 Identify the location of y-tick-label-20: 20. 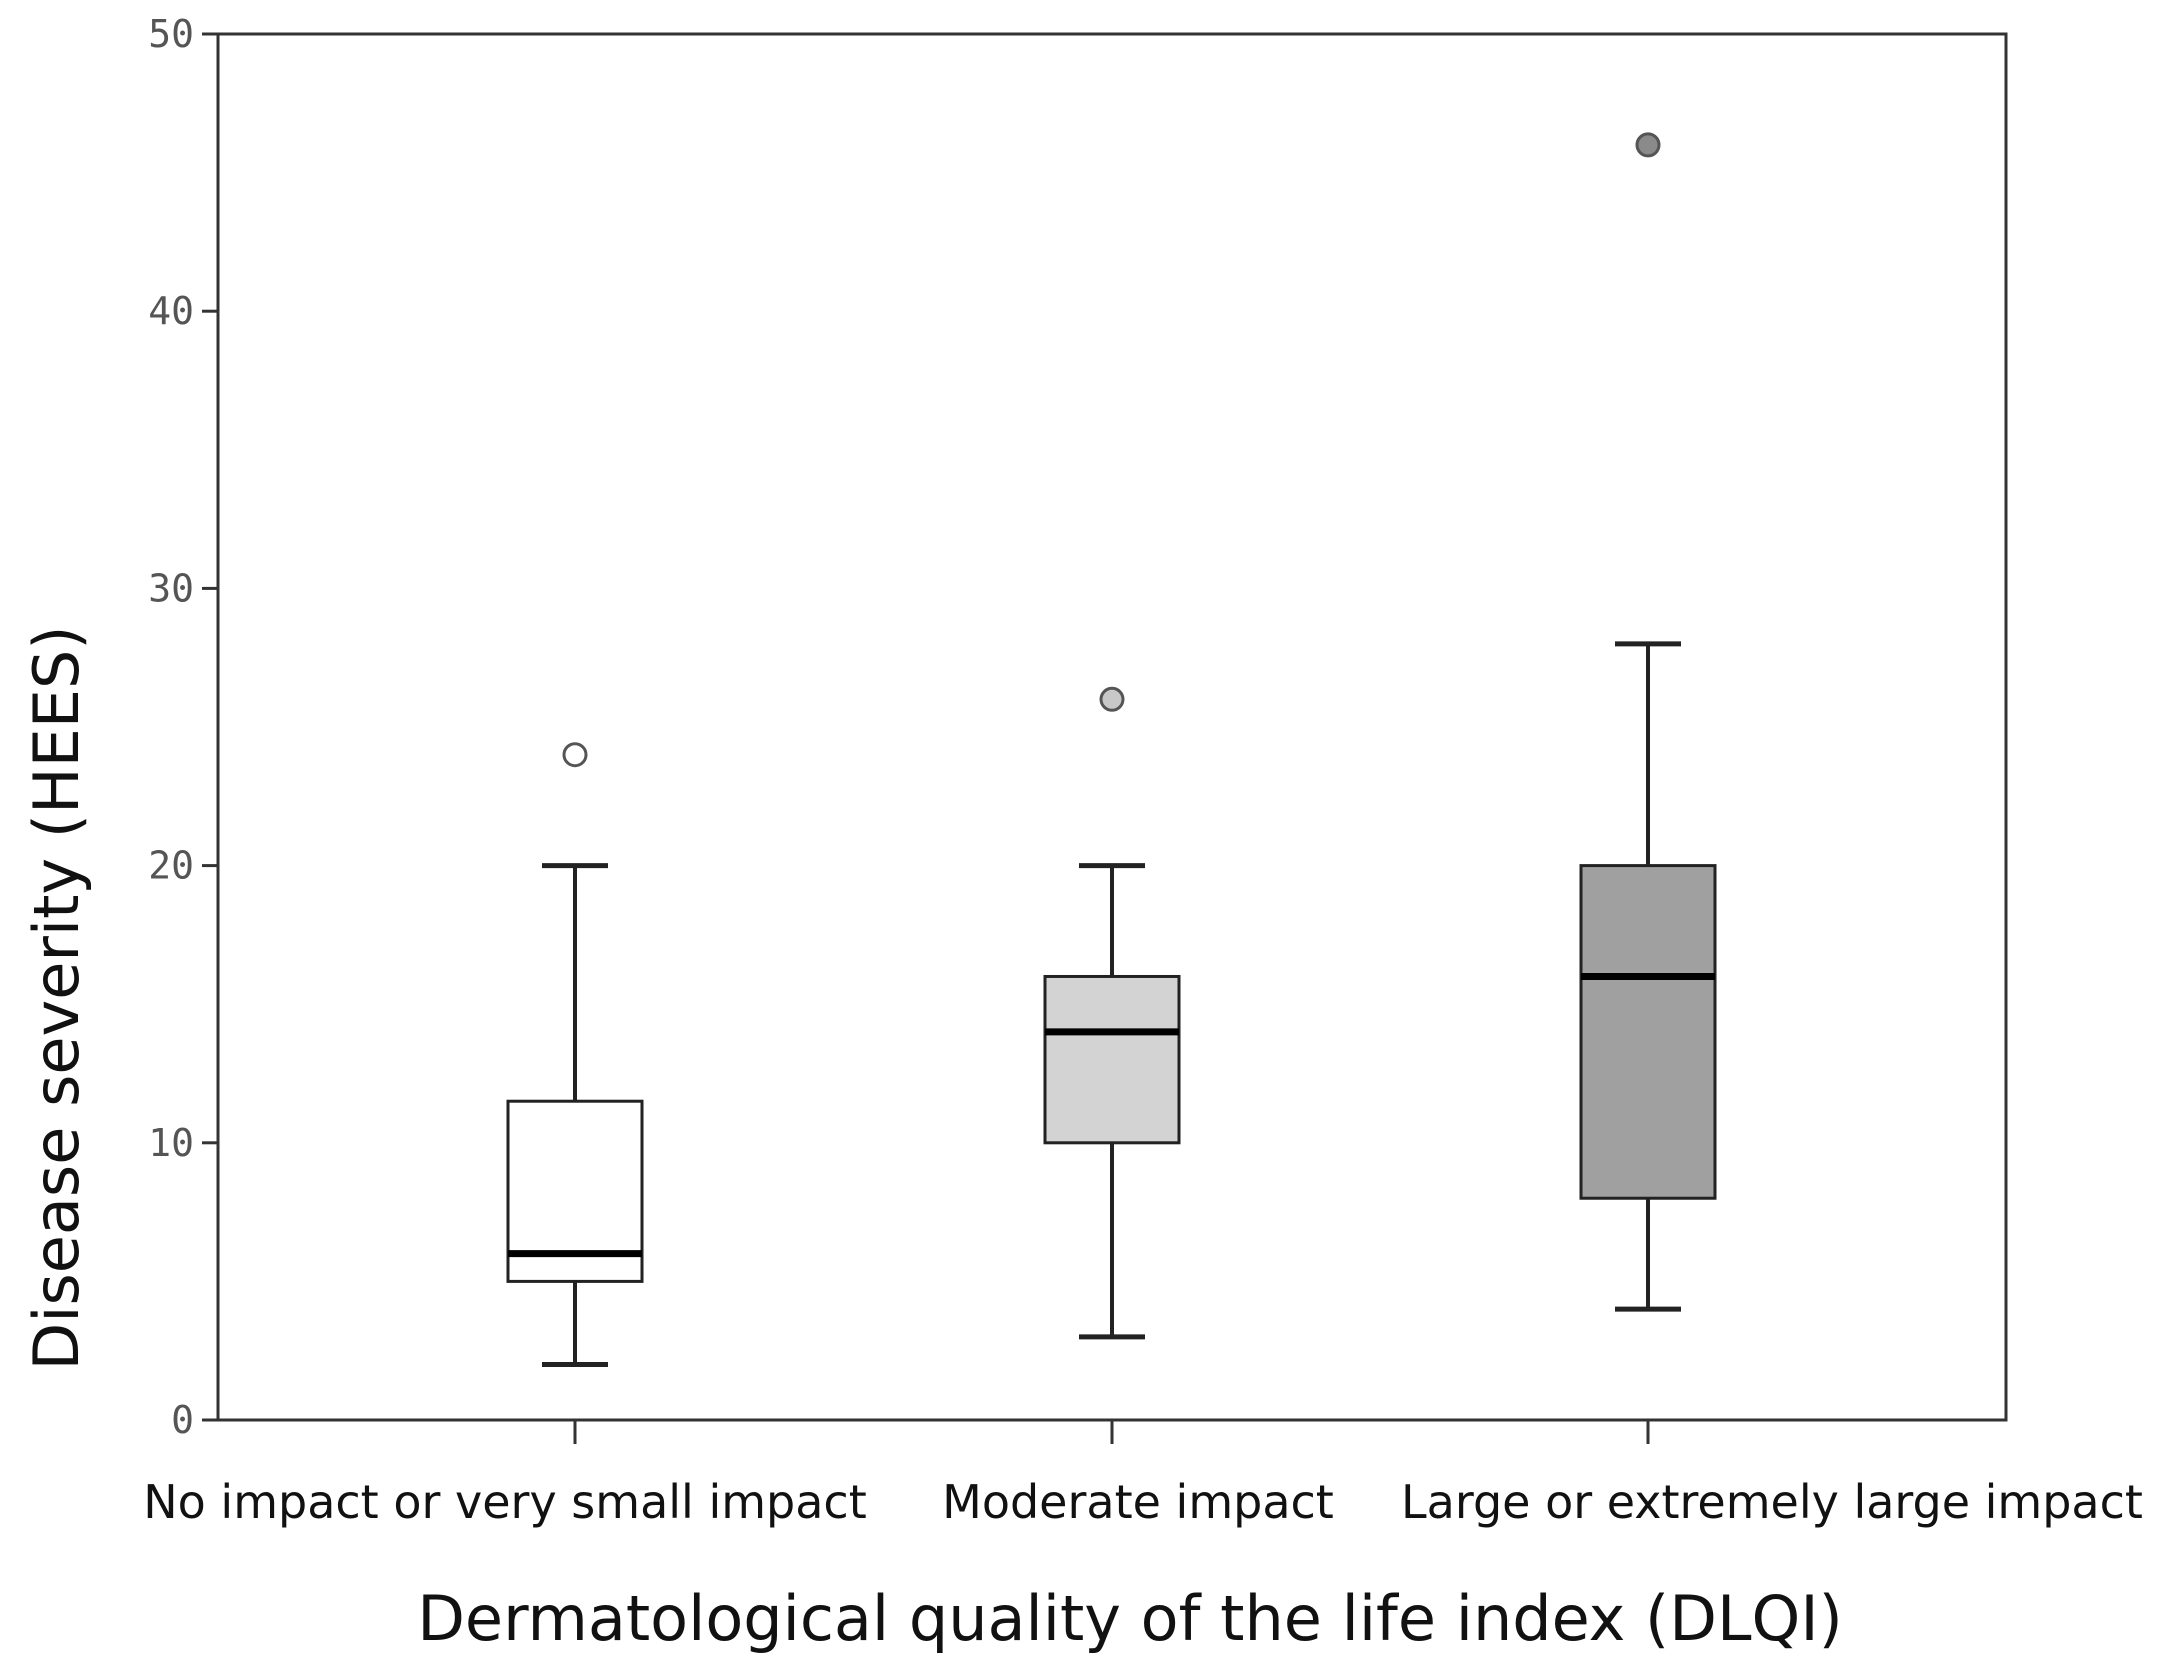
(171, 866).